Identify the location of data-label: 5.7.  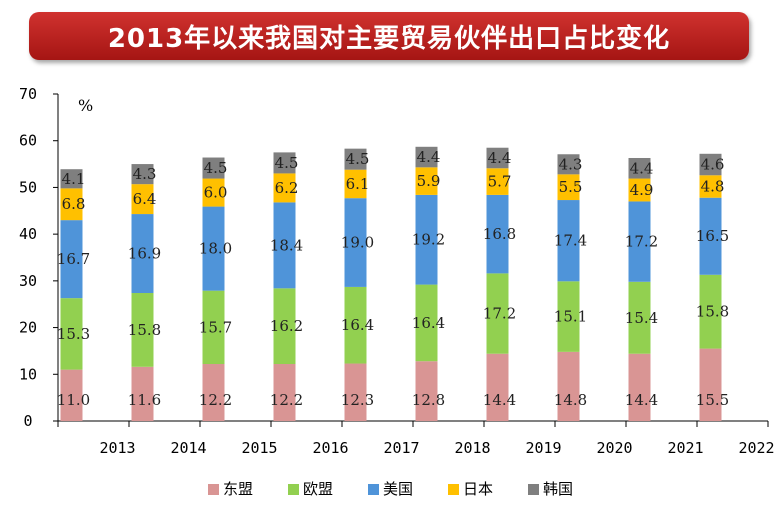
(500, 182).